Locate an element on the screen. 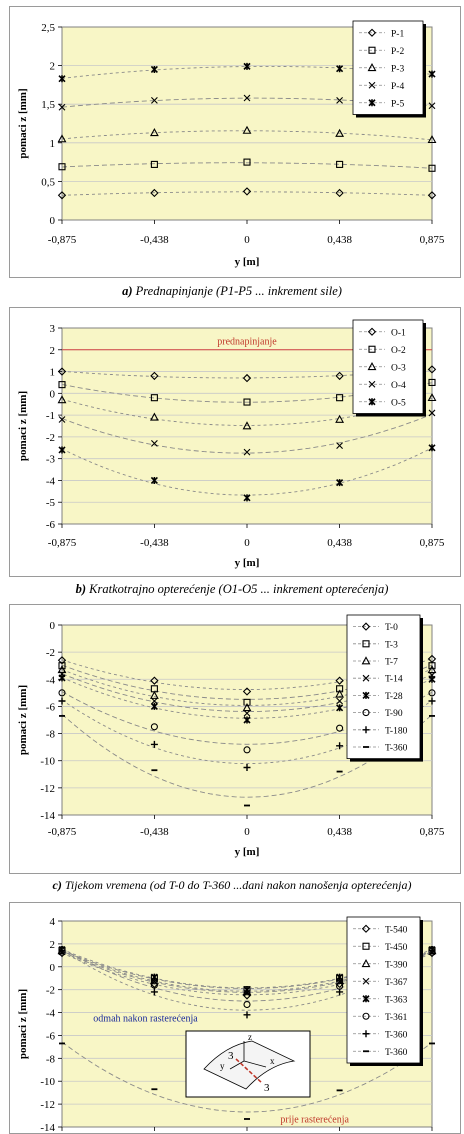 The width and height of the screenshot is (464, 1134). legend-label: P-4 is located at coordinates (397, 87).